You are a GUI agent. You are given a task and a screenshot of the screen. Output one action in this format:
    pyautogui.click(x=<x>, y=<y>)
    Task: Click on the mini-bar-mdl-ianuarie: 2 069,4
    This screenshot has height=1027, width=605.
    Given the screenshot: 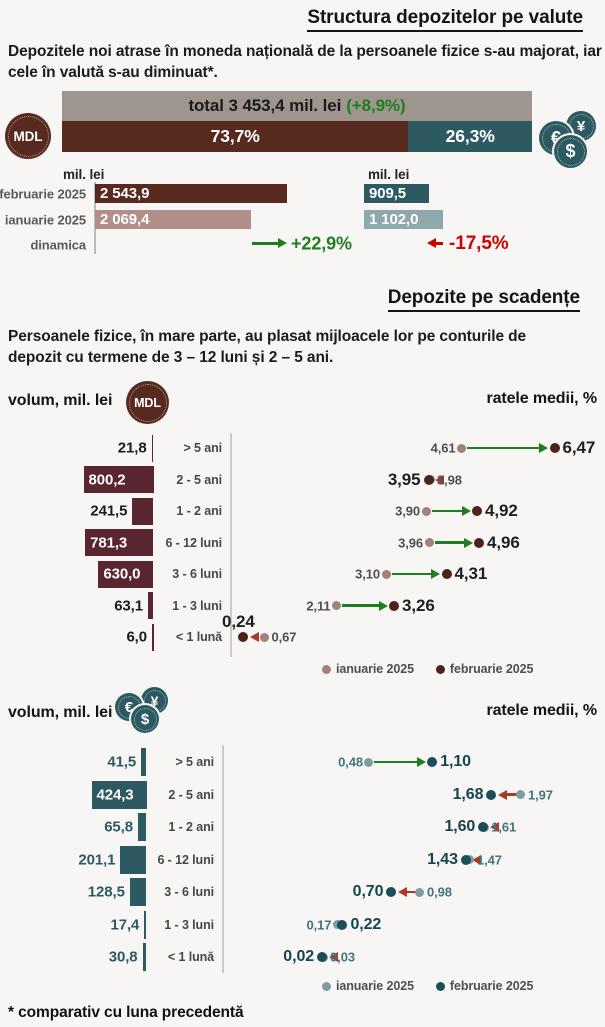 What is the action you would take?
    pyautogui.click(x=173, y=219)
    